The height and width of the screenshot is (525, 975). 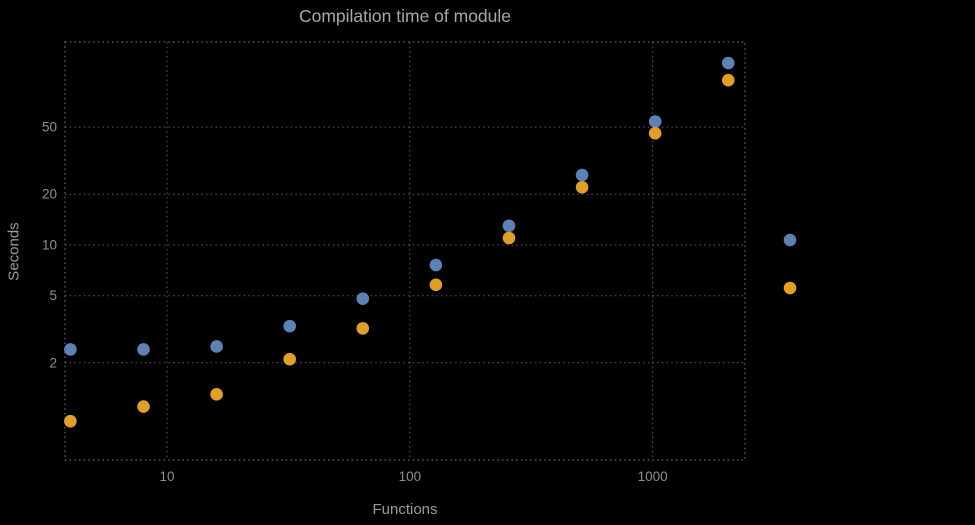 I want to click on y-tick-label: 10, so click(x=49, y=244).